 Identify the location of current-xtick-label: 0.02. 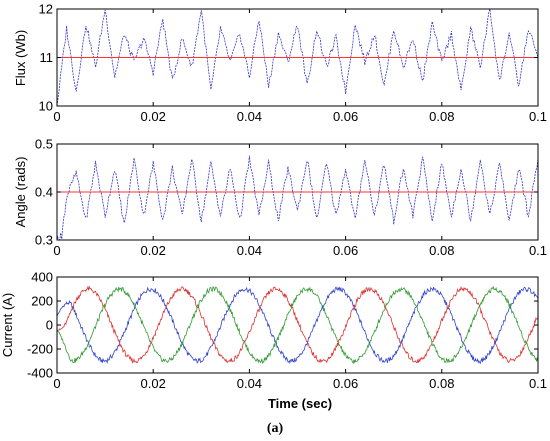
(153, 383).